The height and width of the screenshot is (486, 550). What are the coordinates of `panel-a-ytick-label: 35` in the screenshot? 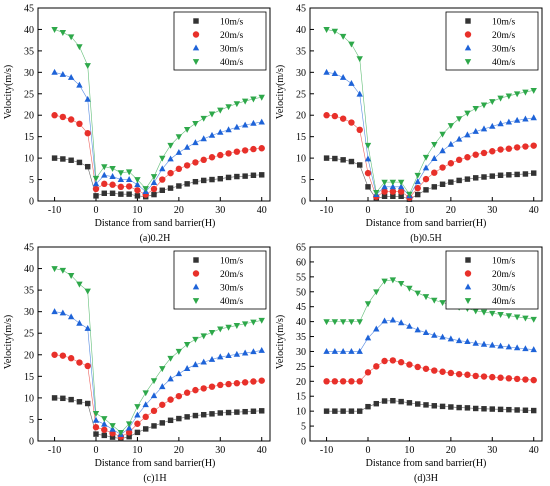 It's located at (29, 51).